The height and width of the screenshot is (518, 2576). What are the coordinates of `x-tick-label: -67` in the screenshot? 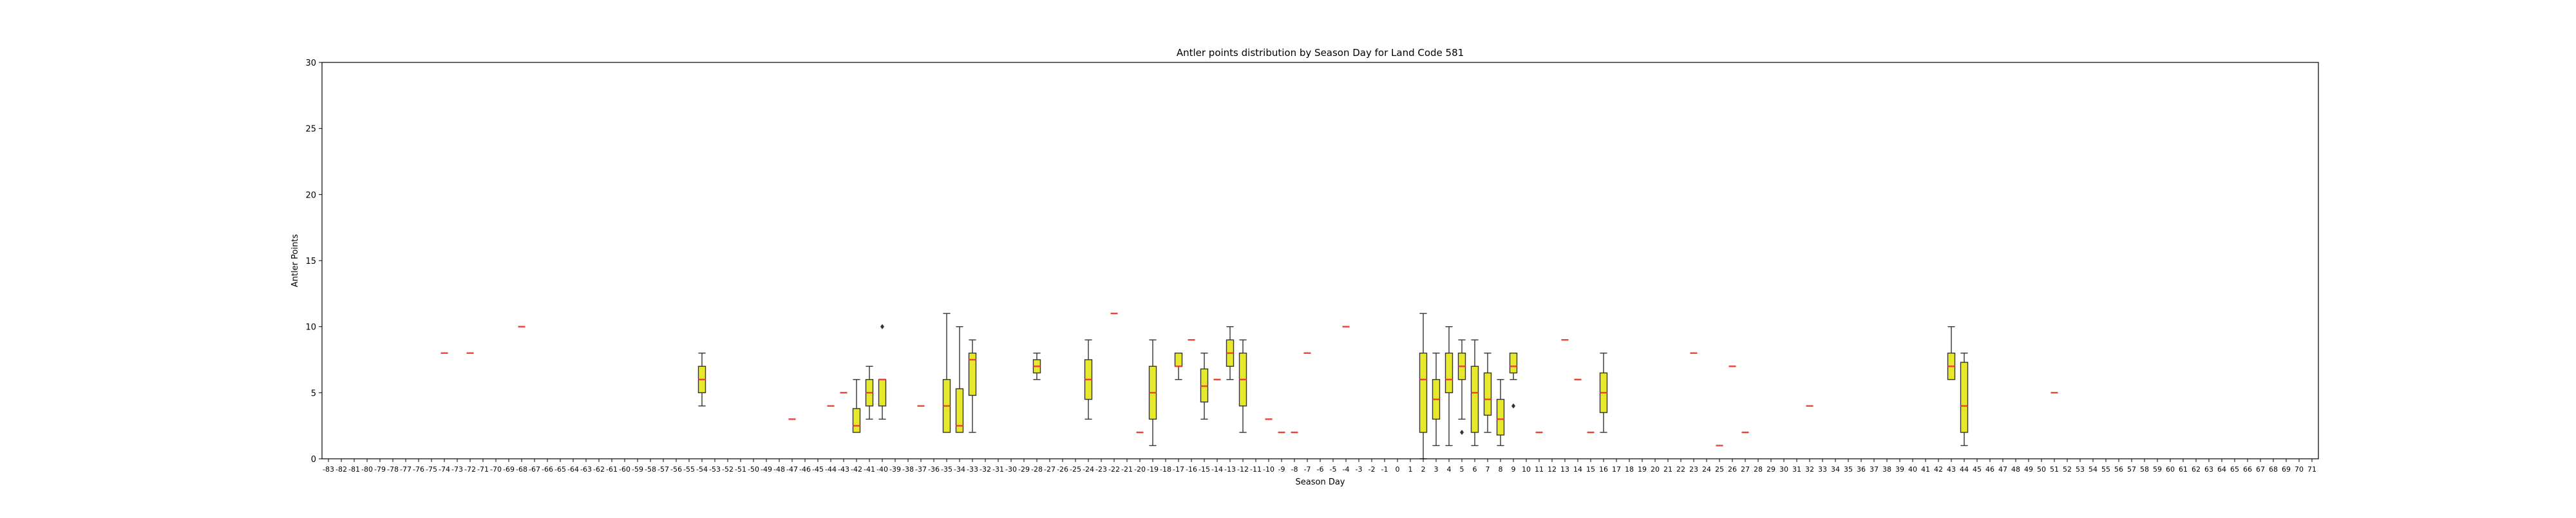 It's located at (534, 469).